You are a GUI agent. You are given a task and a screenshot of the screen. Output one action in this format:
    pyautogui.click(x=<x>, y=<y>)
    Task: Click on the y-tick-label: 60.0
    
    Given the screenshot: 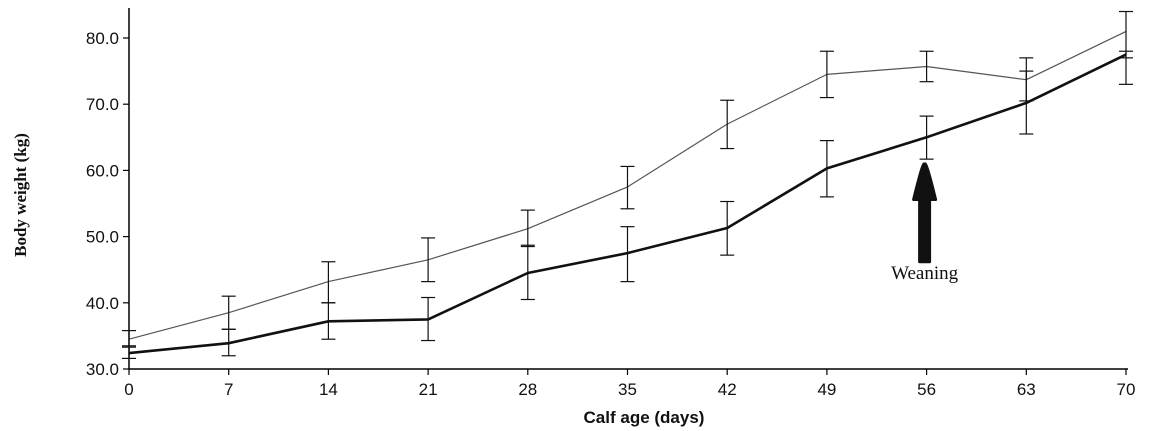 What is the action you would take?
    pyautogui.click(x=102, y=170)
    